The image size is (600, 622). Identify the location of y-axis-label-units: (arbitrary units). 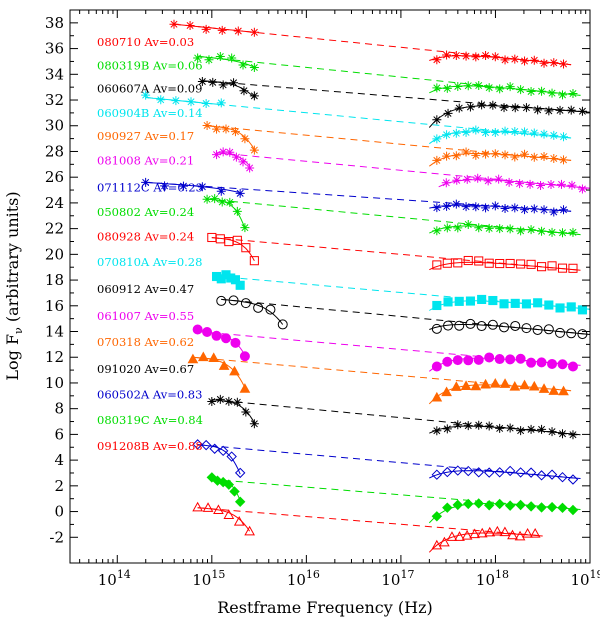
(12, 259).